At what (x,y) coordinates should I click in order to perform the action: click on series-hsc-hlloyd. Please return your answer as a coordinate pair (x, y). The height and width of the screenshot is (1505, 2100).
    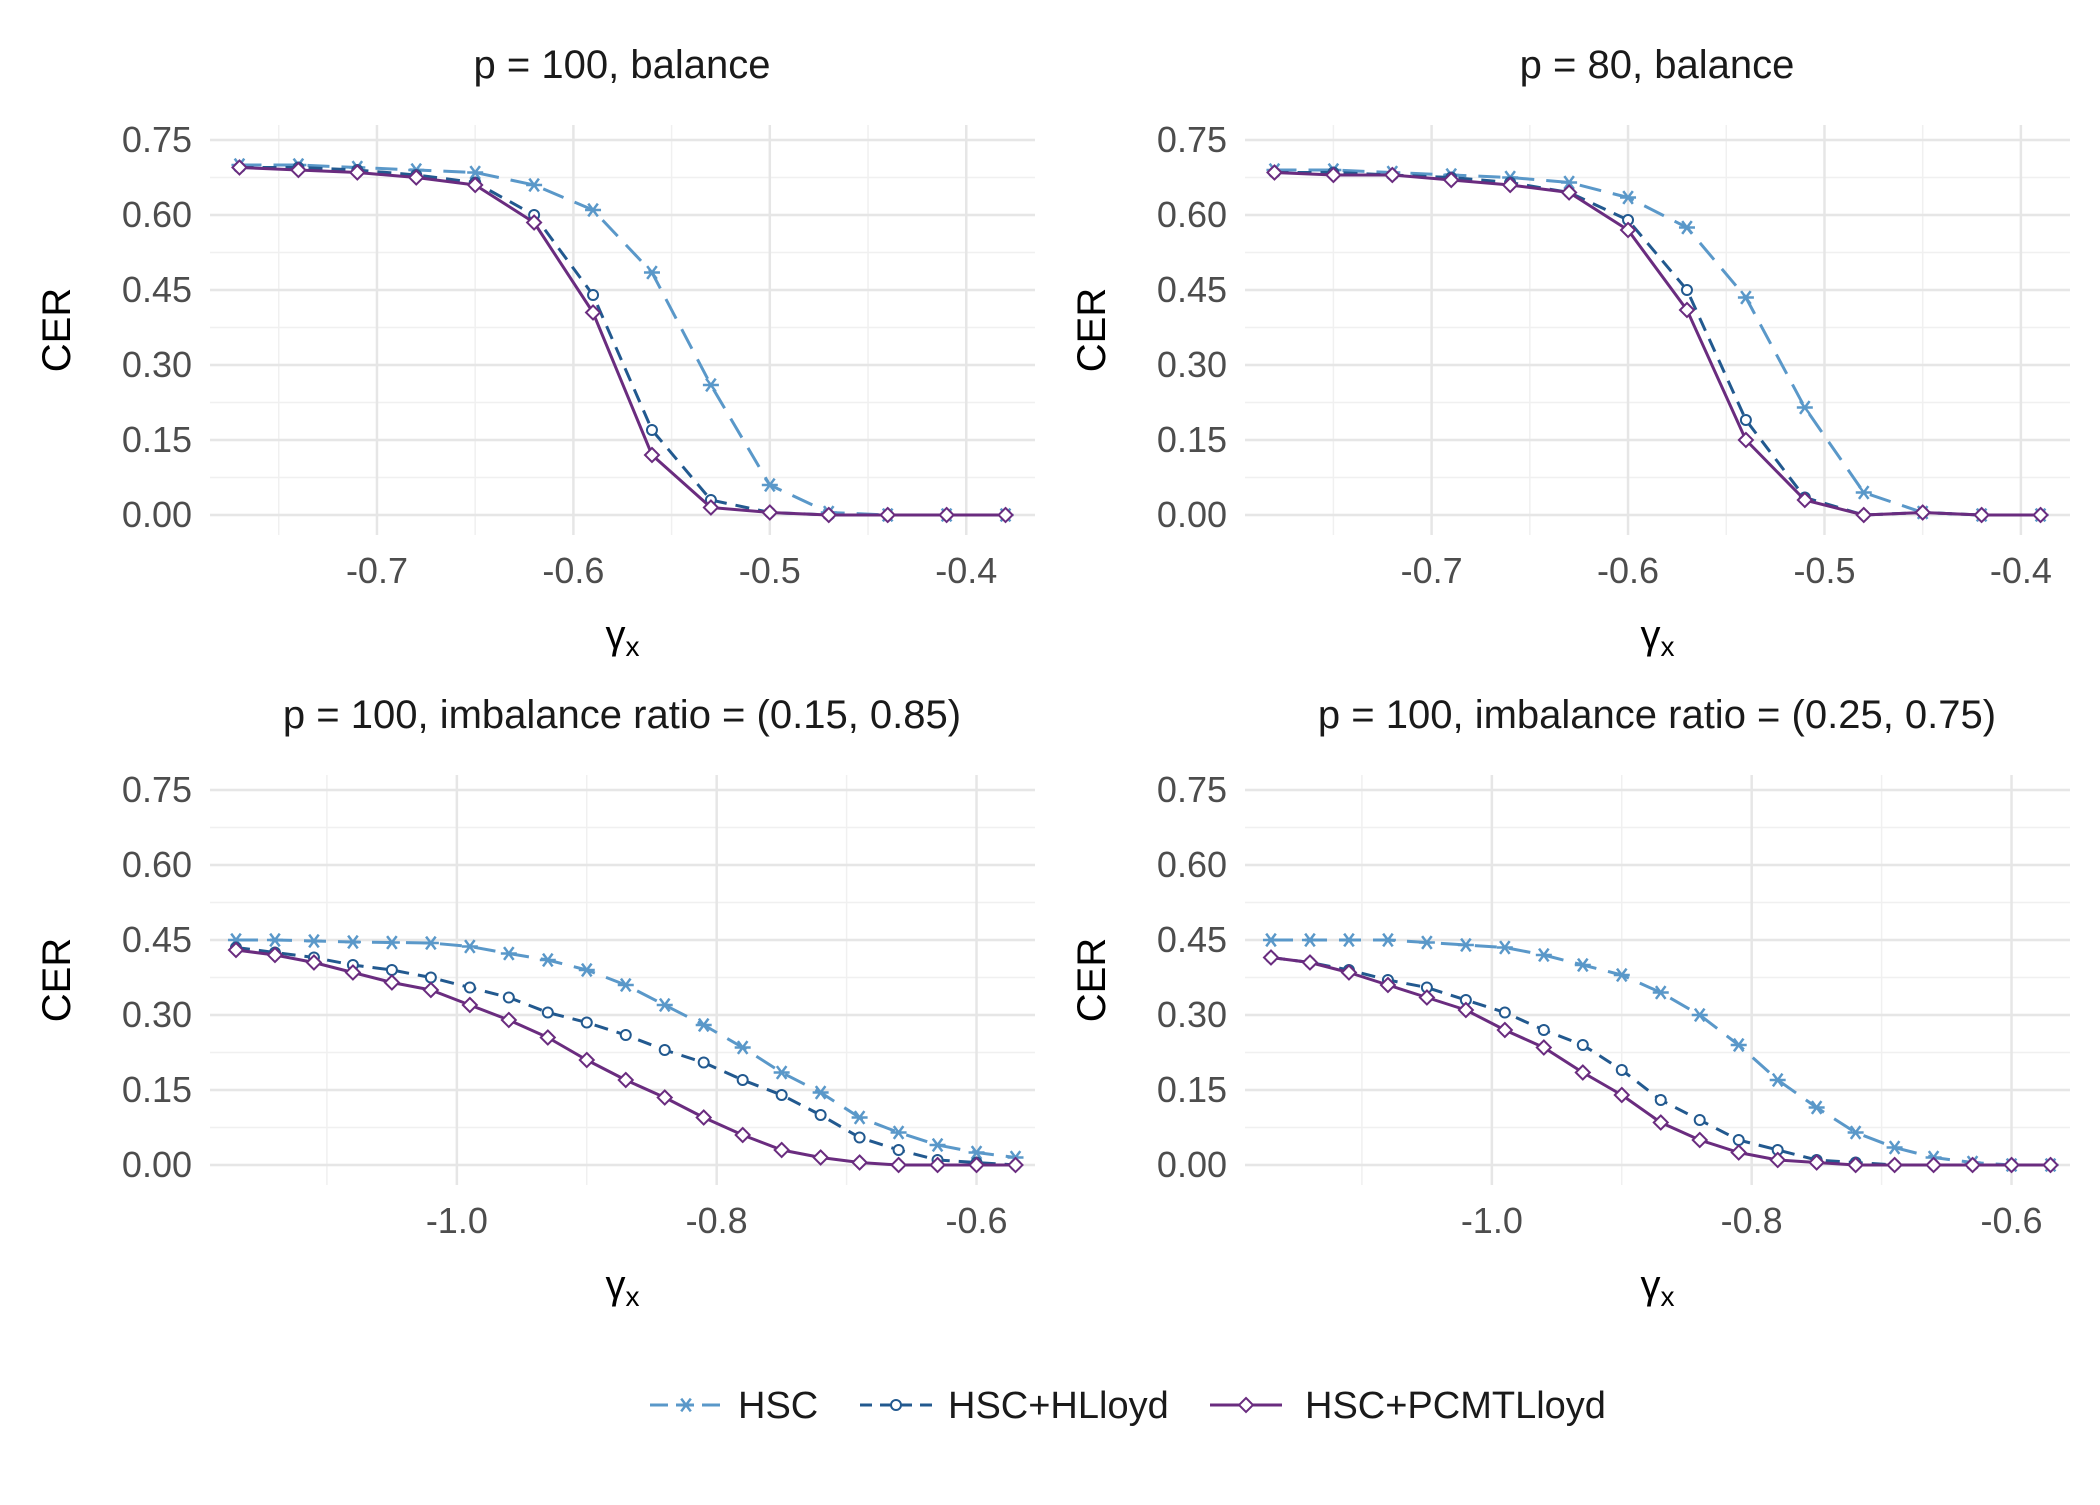
    Looking at the image, I should click on (1657, 343).